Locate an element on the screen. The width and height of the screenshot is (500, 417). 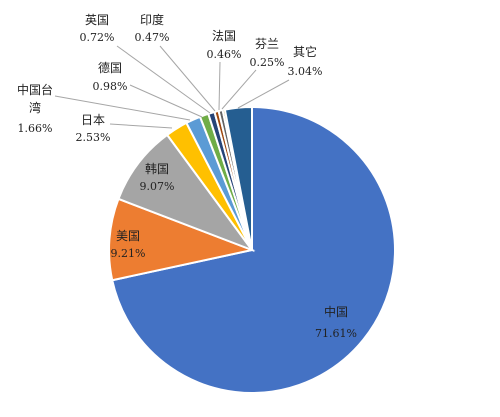
label-value-slice-5: 0.98% is located at coordinates (110, 86).